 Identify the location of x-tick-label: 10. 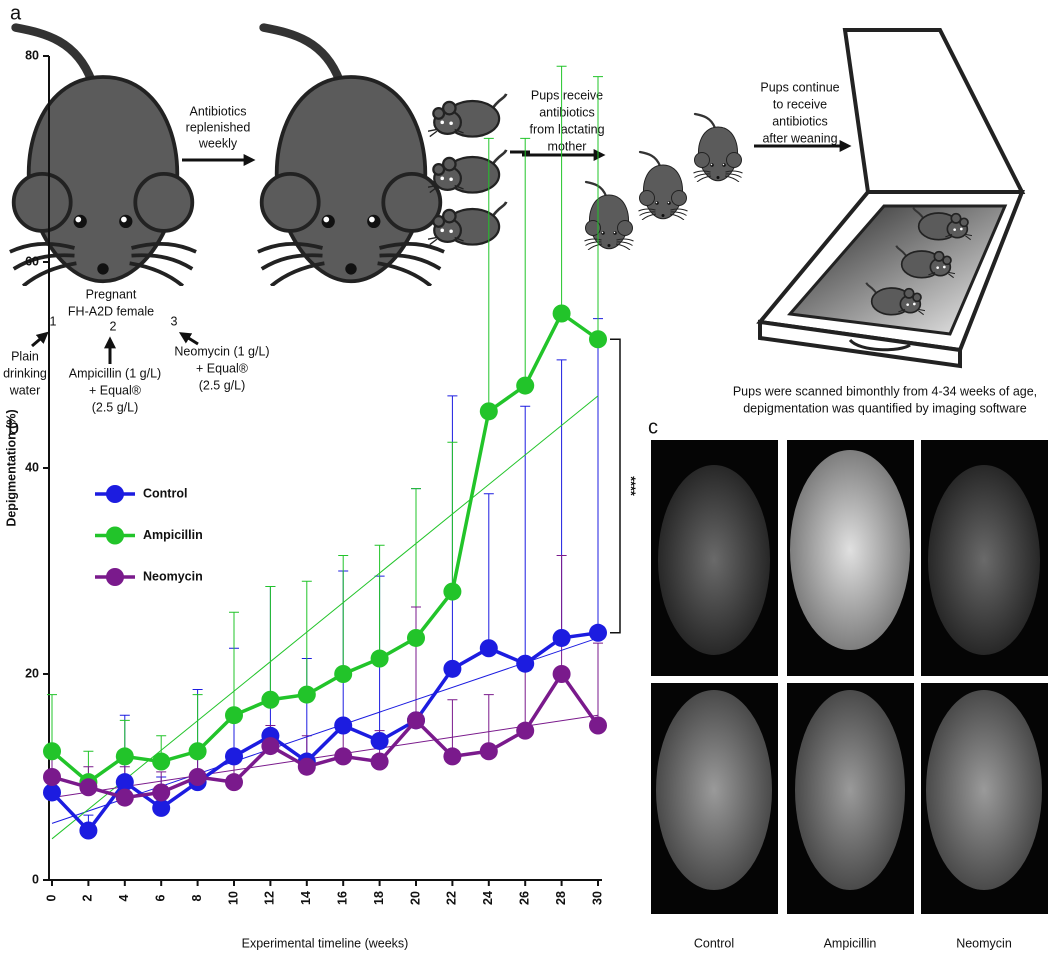
(233, 898).